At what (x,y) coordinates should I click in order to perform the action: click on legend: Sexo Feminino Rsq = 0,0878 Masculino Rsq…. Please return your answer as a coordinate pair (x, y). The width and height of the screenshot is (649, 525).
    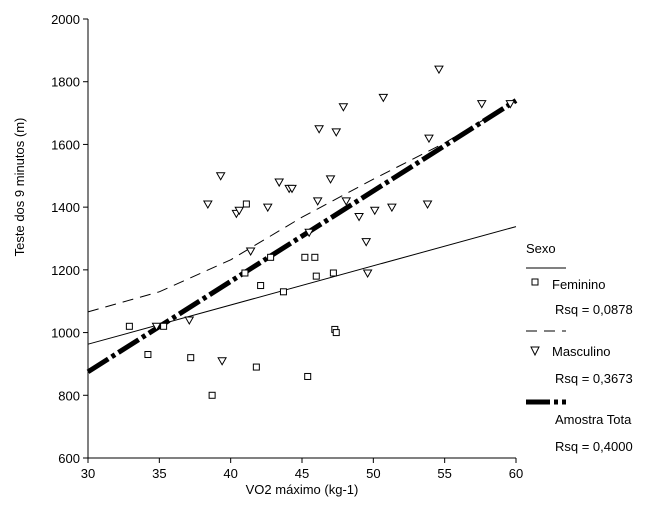
    Looking at the image, I should click on (579, 347).